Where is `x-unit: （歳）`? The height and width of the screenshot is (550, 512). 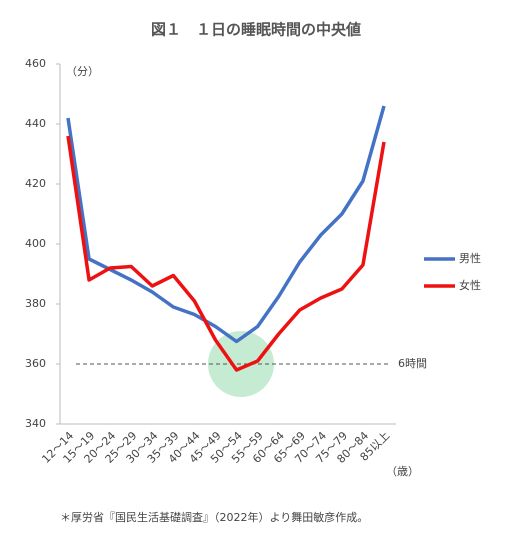 x-unit: （歳） is located at coordinates (402, 471).